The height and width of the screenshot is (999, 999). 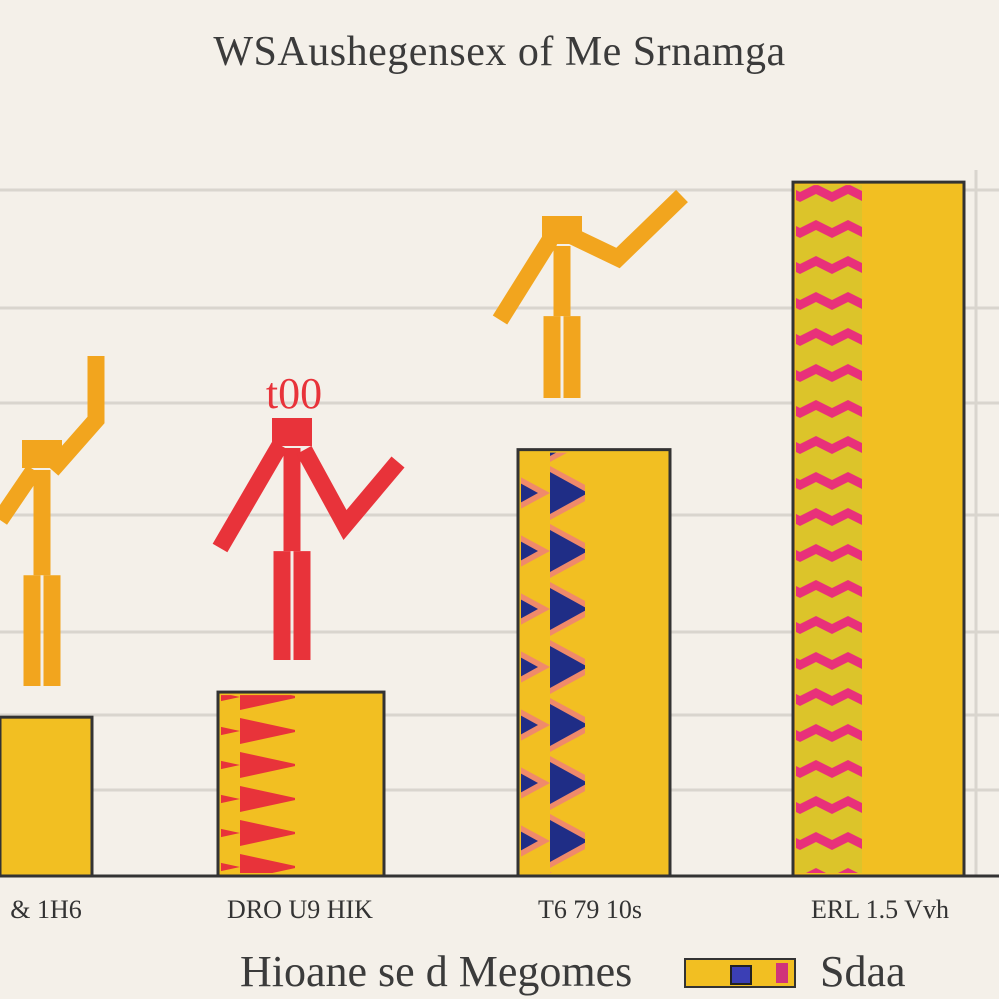 I want to click on x-tick-label: T6 79 10s, so click(x=590, y=909).